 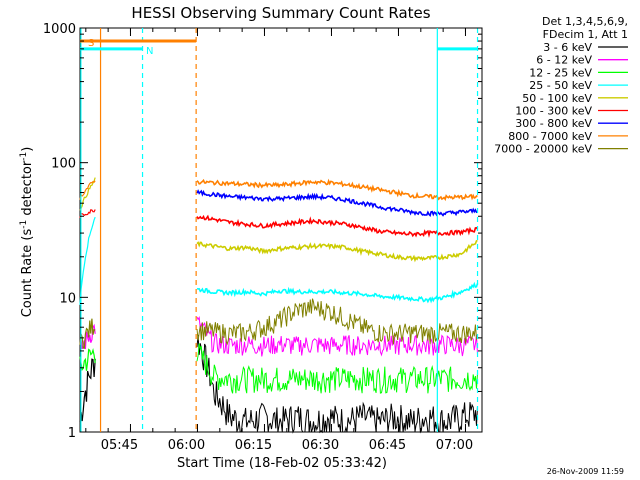 What do you see at coordinates (564, 60) in the screenshot?
I see `legend-label: 6 - 12 keV` at bounding box center [564, 60].